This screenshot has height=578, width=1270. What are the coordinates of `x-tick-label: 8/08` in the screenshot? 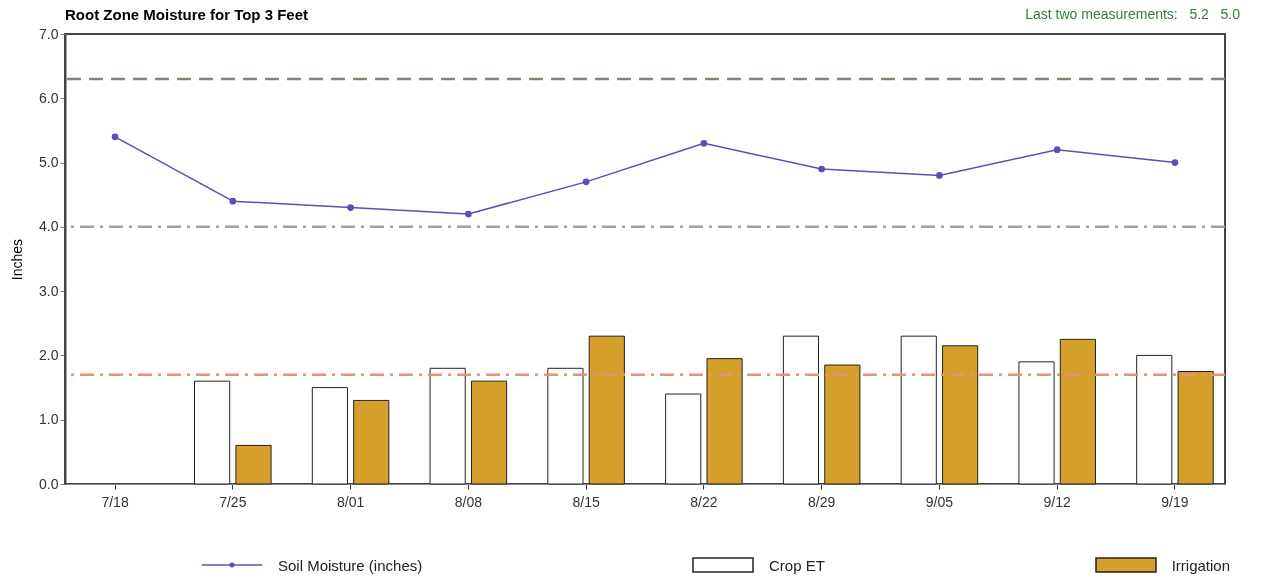 It's located at (468, 501).